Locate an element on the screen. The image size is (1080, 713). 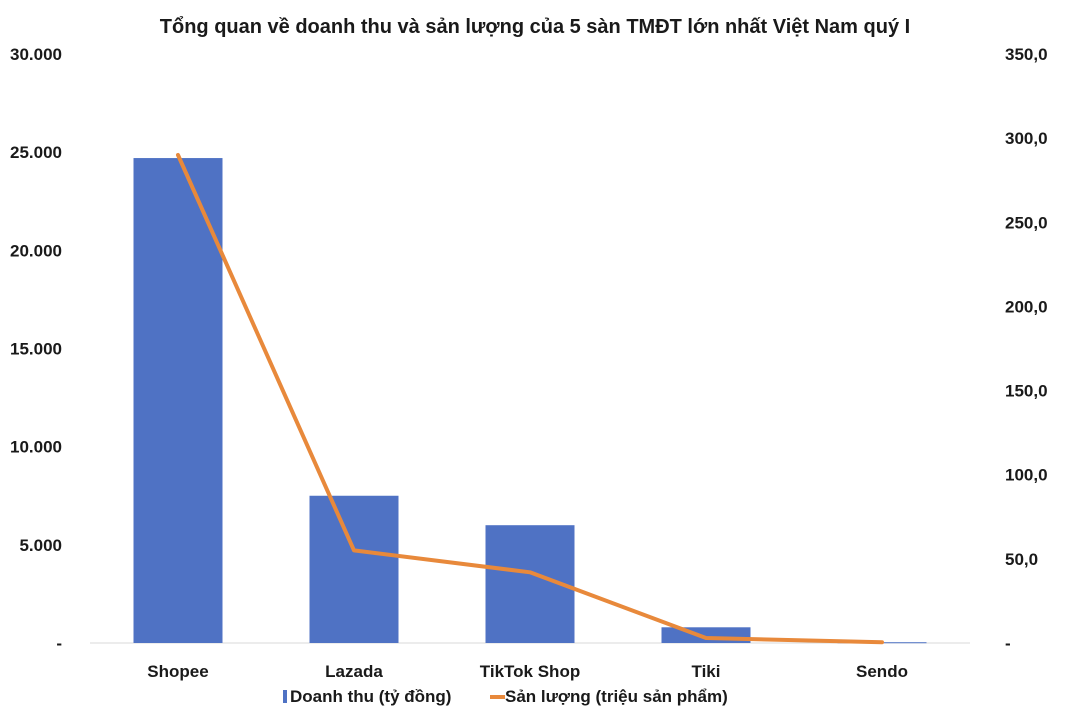
category-labels: Shopee Lazada TikTok Shop Tiki Sendo is located at coordinates (527, 671).